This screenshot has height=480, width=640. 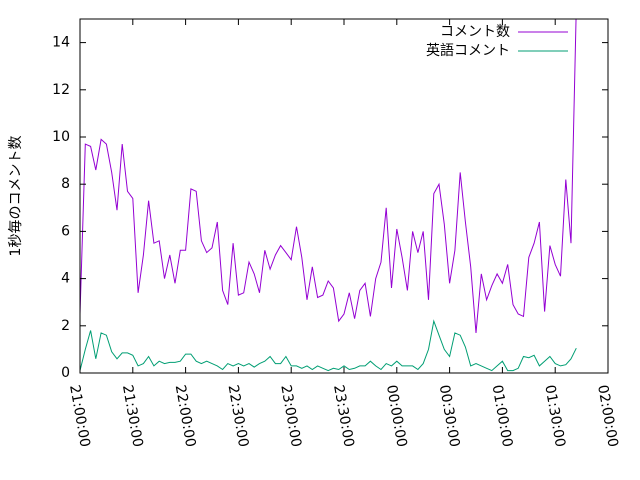 What do you see at coordinates (185, 416) in the screenshot?
I see `x-tick-label: 22:00:00` at bounding box center [185, 416].